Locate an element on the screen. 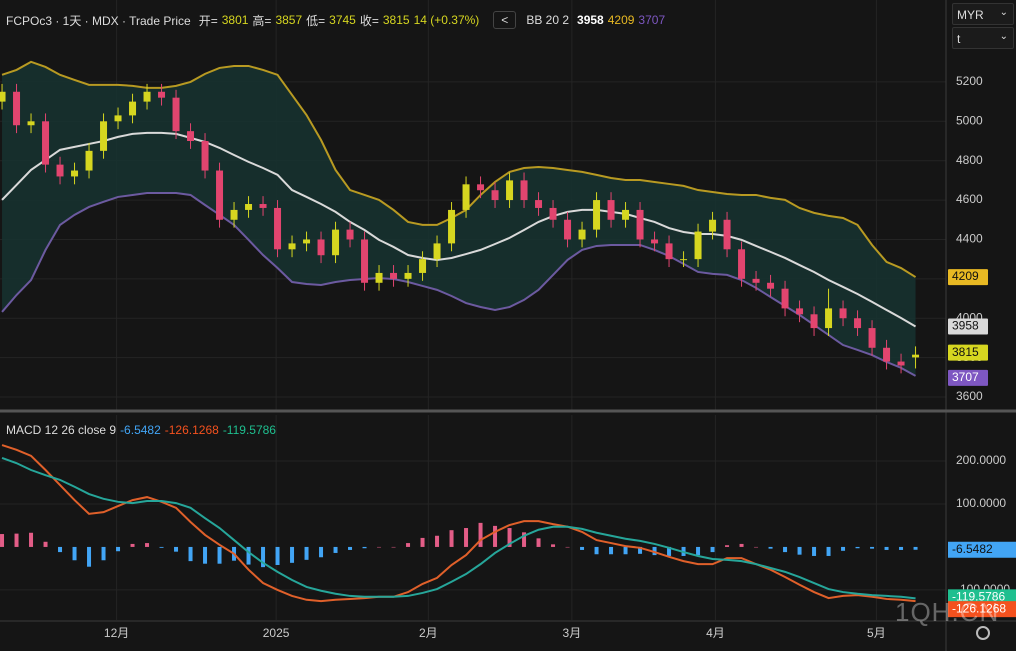 The image size is (1016, 651). y-tick-label: 4800 is located at coordinates (969, 160).